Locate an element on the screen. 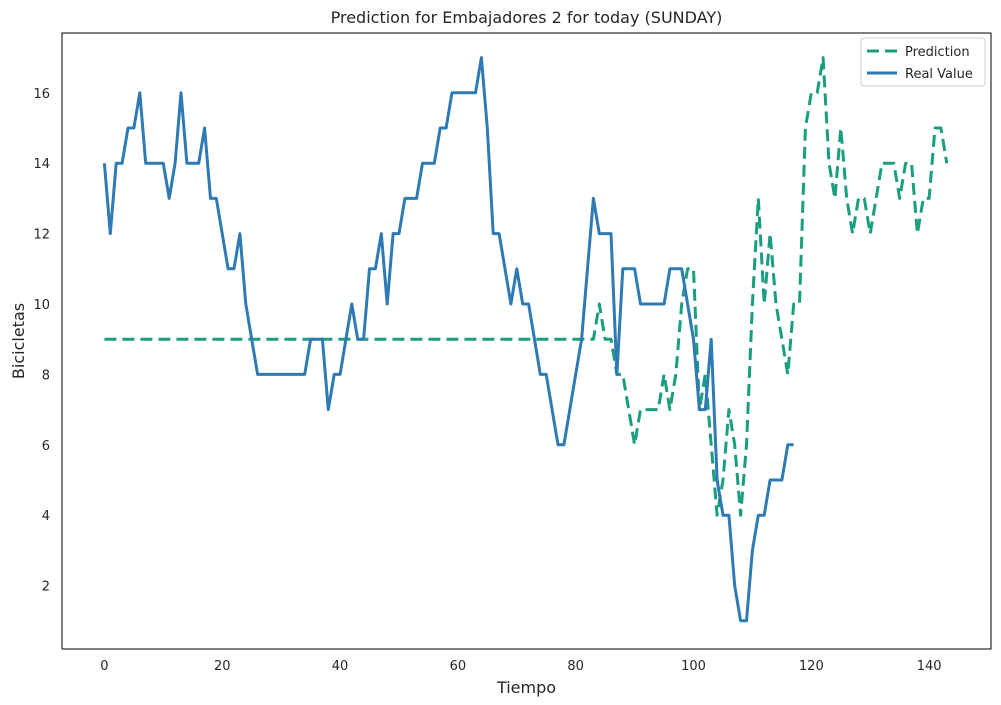  x-tick-label: 40 is located at coordinates (340, 666).